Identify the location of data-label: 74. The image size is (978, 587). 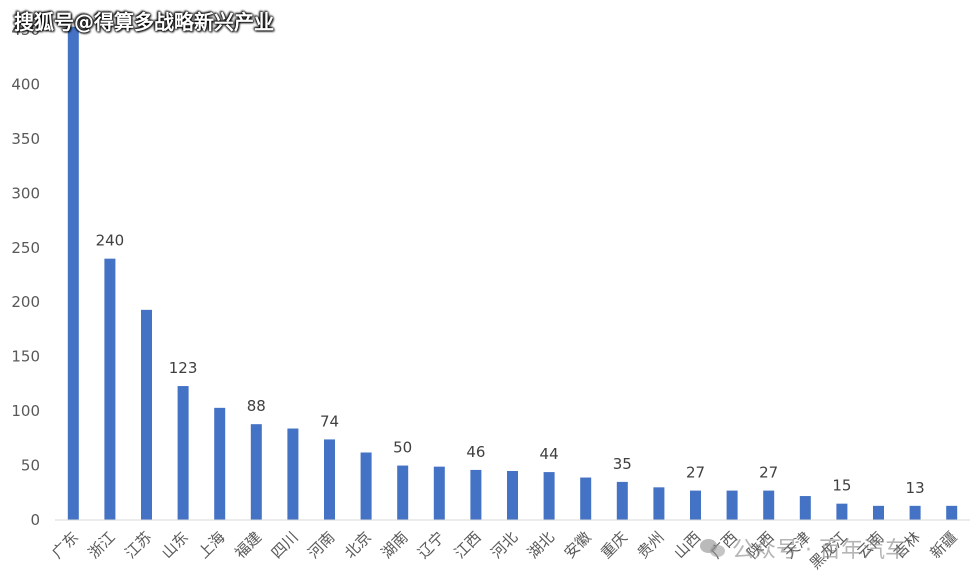
(329, 421).